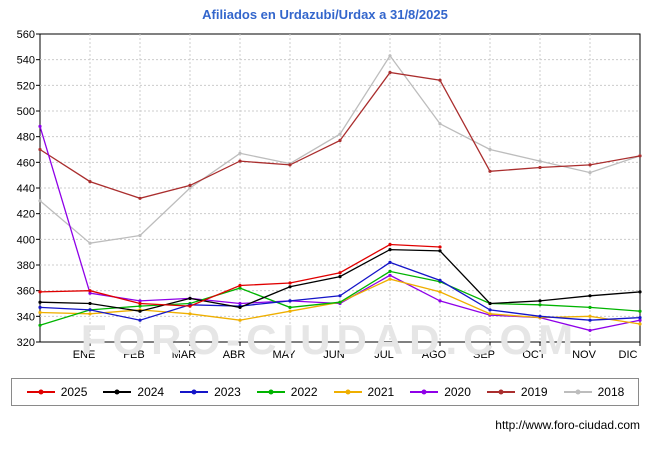 The height and width of the screenshot is (450, 650). I want to click on y-tick-label: 380, so click(26, 266).